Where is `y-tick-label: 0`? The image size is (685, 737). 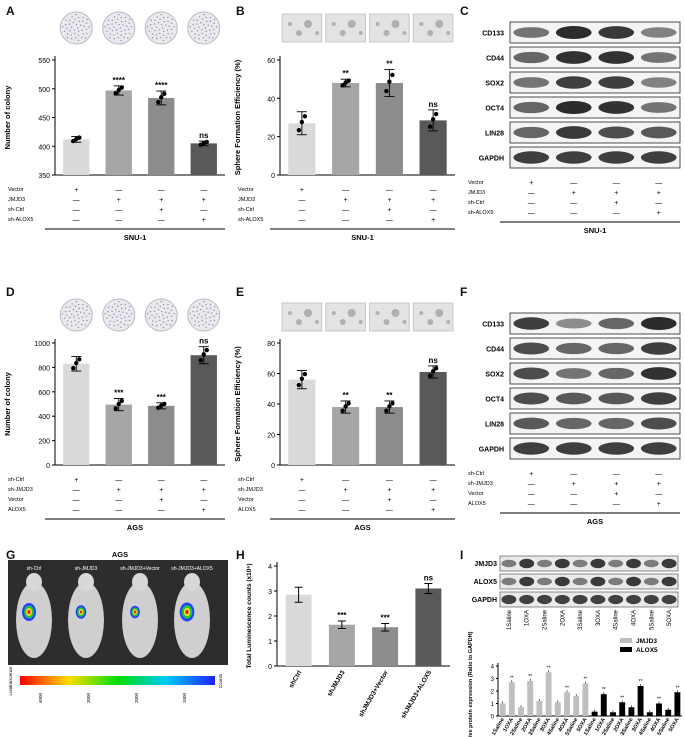 y-tick-label: 0 is located at coordinates (273, 466).